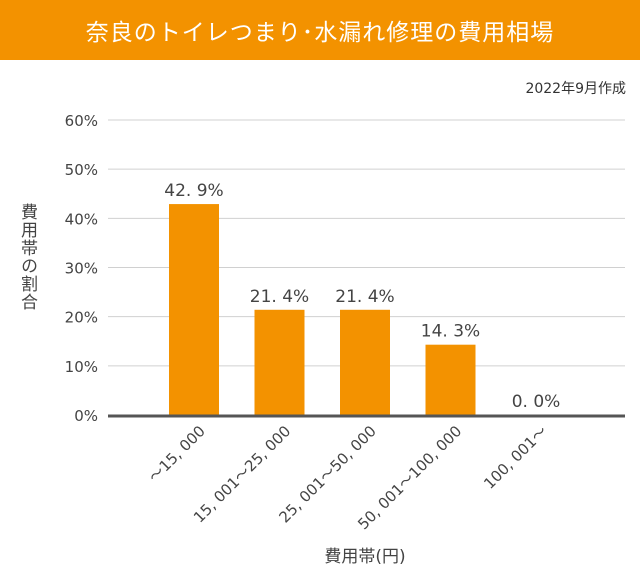 This screenshot has width=640, height=580. I want to click on data-label: 42. 9%, so click(193, 191).